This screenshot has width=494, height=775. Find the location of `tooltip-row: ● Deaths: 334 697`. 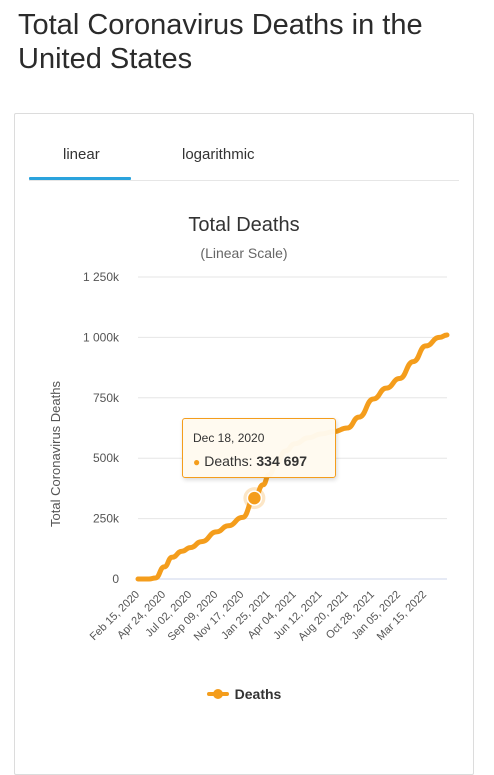

tooltip-row: ● Deaths: 334 697 is located at coordinates (250, 461).